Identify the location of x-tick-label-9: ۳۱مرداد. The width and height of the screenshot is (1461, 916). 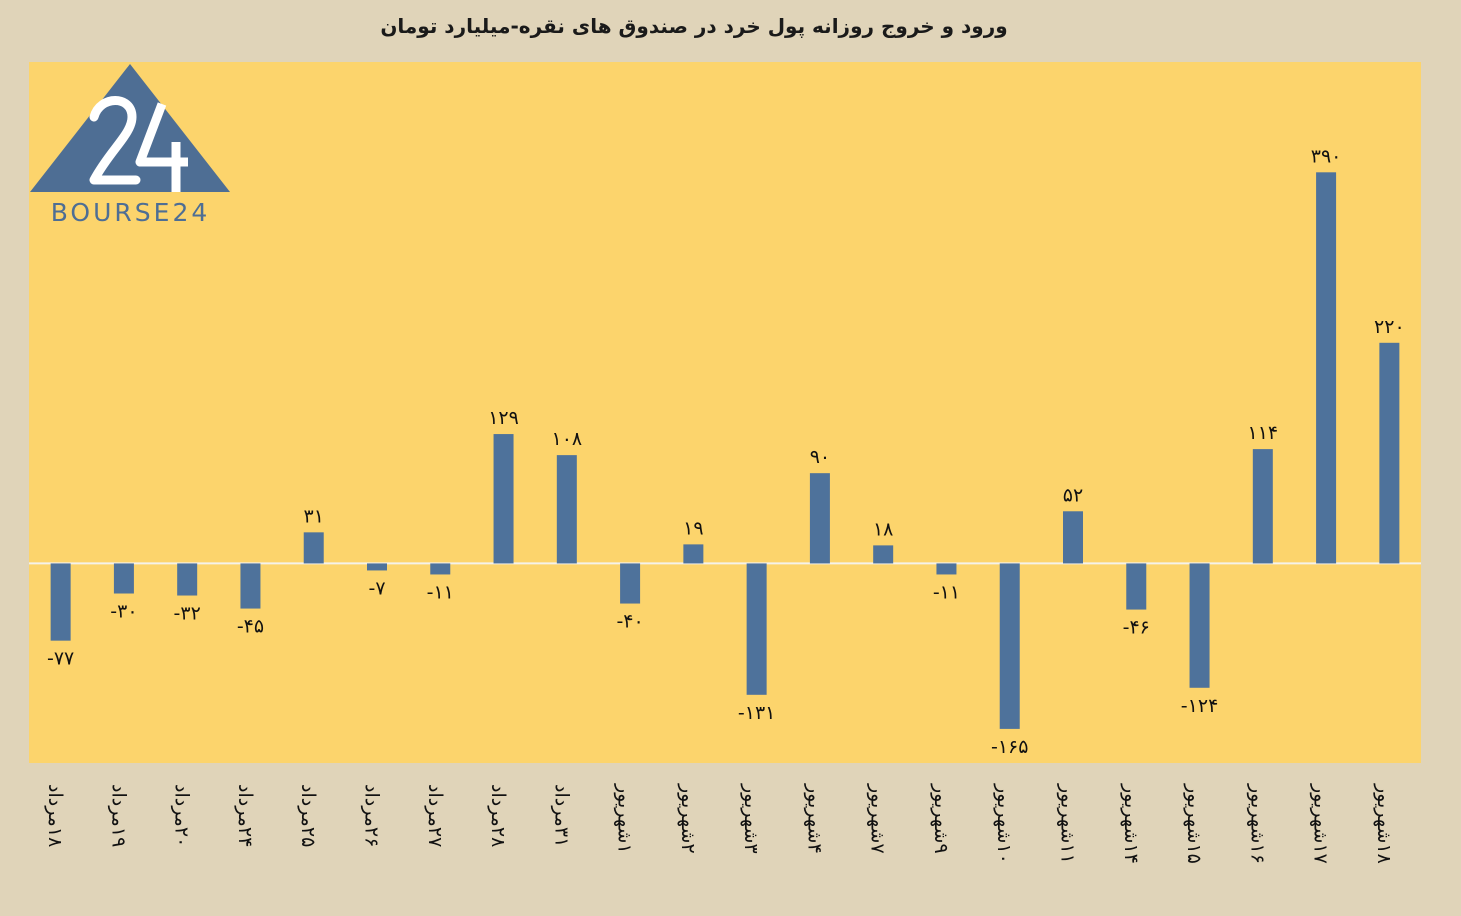
(561, 815).